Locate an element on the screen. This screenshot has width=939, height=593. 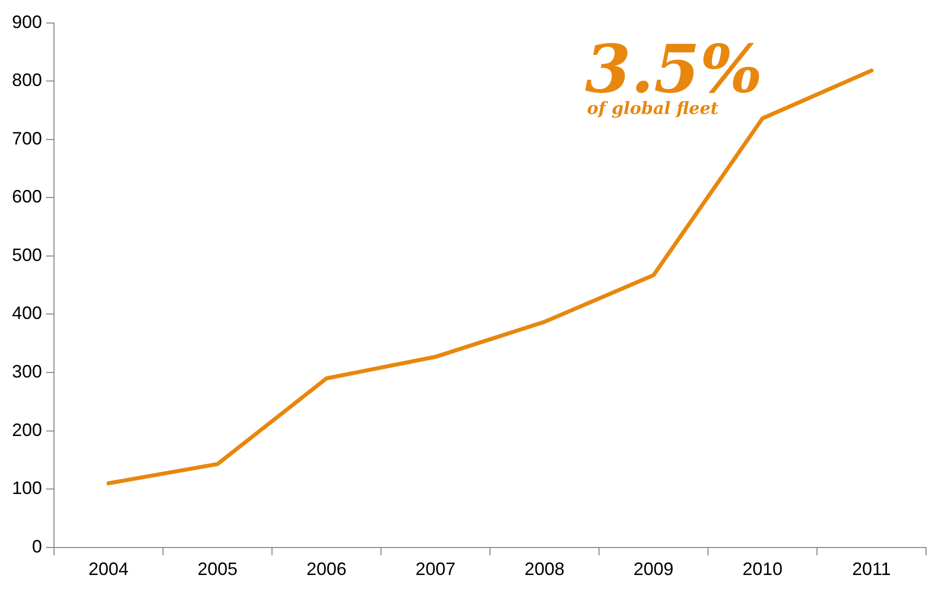
x-tick-label: 2011 is located at coordinates (871, 569).